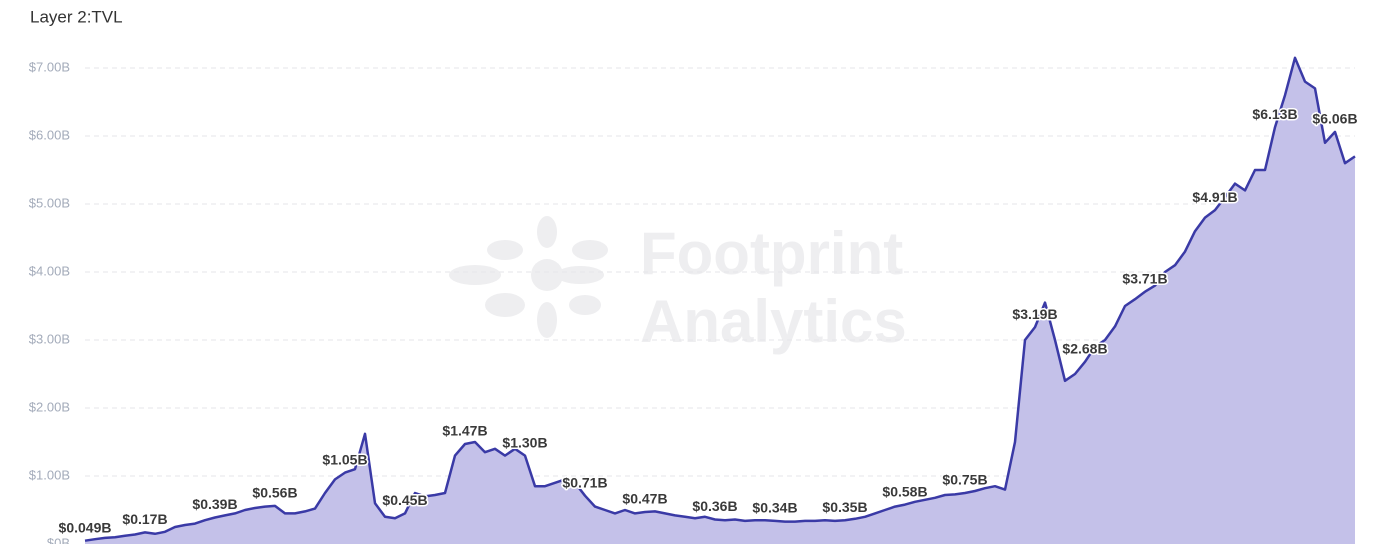  What do you see at coordinates (344, 459) in the screenshot?
I see `data-label: $1.05B` at bounding box center [344, 459].